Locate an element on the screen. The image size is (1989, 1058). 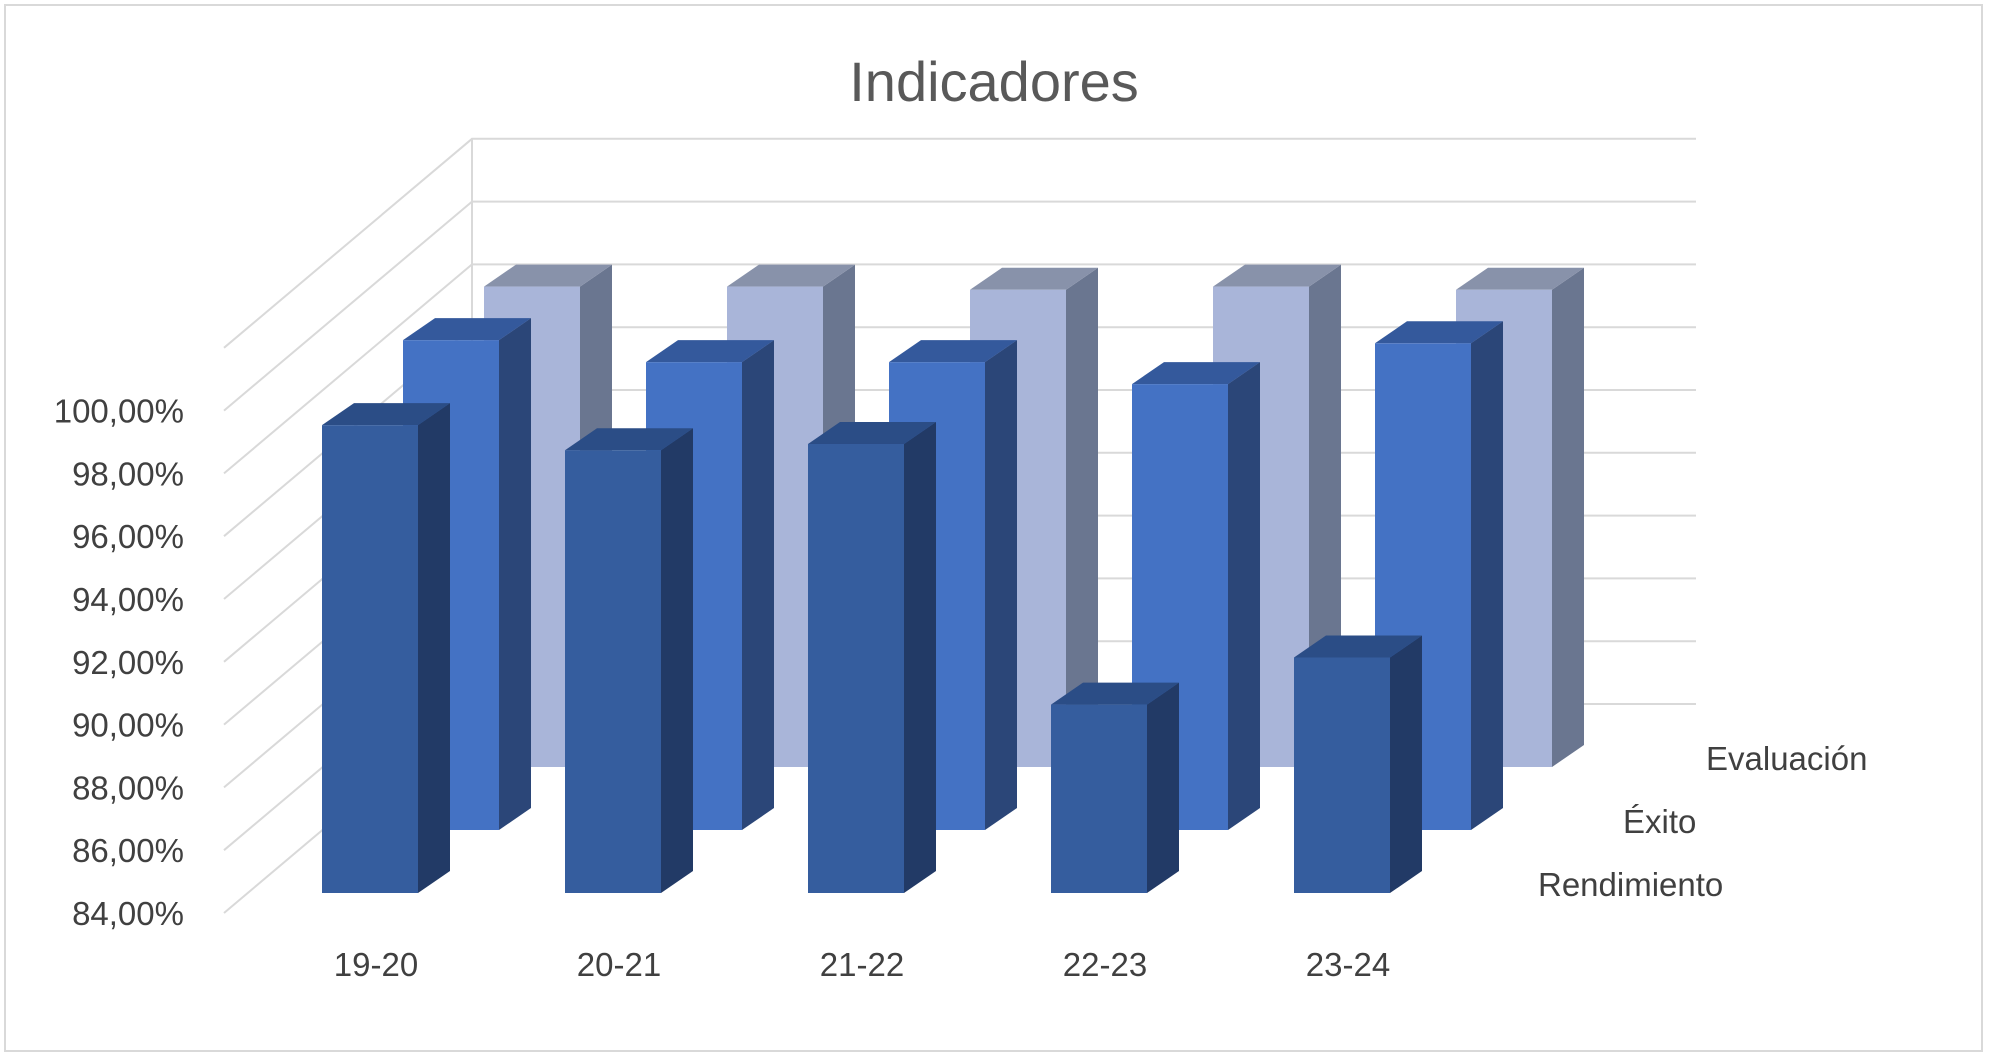
series-label: Evaluación is located at coordinates (1786, 758).